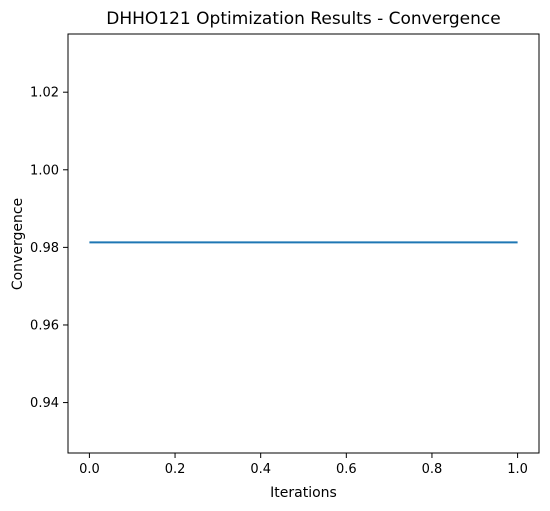 Image resolution: width=550 pixels, height=511 pixels. I want to click on x-tick-label: 0.2, so click(175, 469).